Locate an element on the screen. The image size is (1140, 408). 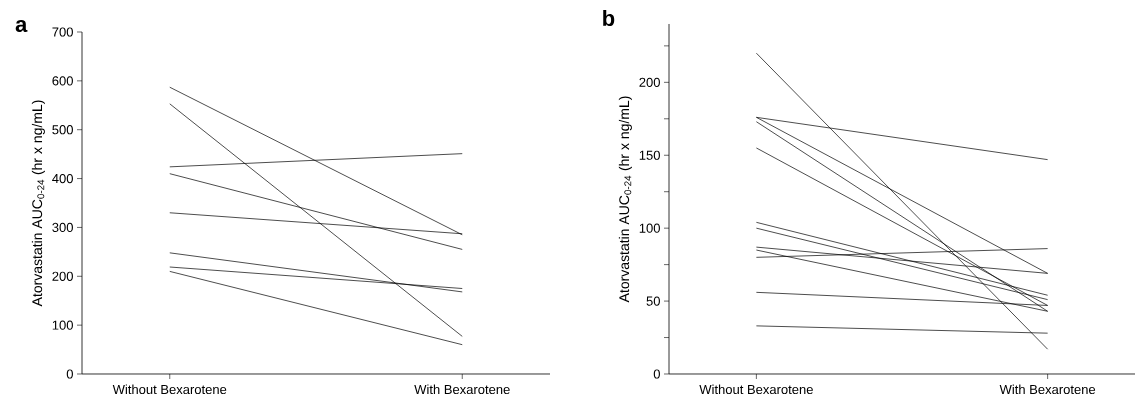
y-tick-label: 400 is located at coordinates (62, 178).